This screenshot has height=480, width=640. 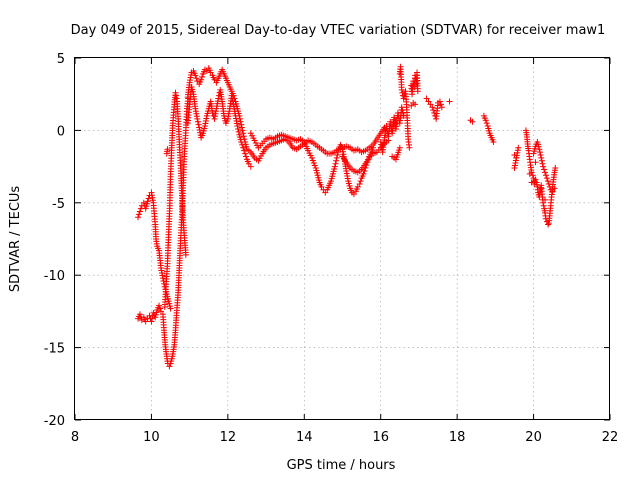 What do you see at coordinates (228, 437) in the screenshot?
I see `x-tick-label: 12` at bounding box center [228, 437].